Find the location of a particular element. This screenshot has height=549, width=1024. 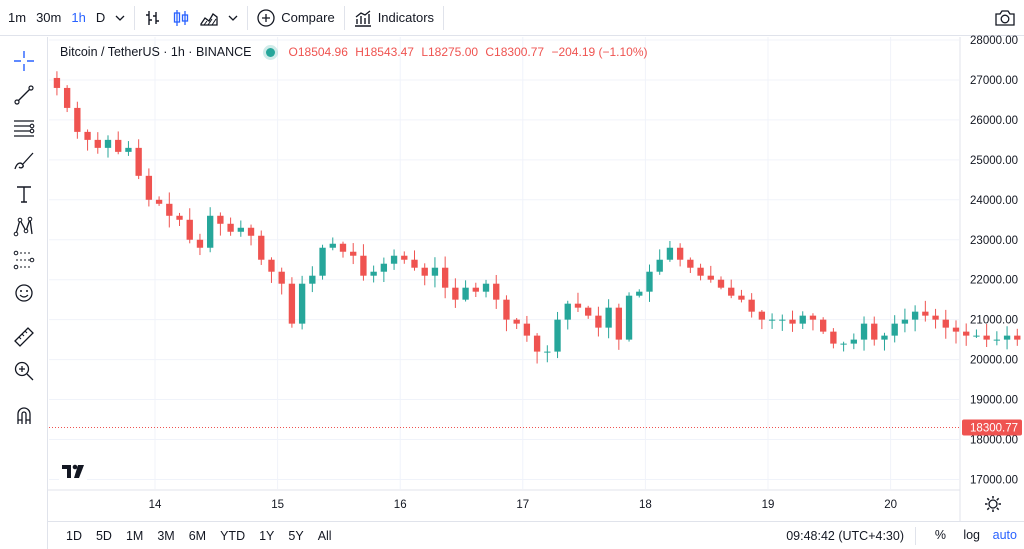

candles-style-button is located at coordinates (181, 18).